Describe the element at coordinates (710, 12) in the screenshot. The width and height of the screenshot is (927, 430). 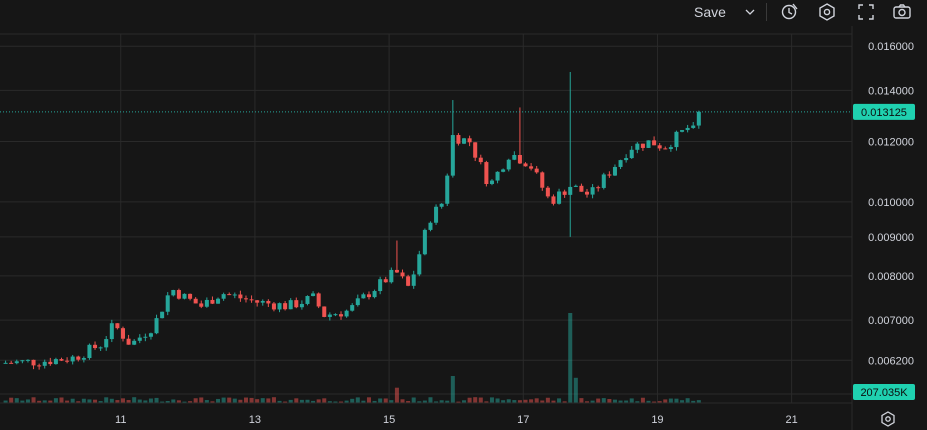
I see `save-button: Save` at that location.